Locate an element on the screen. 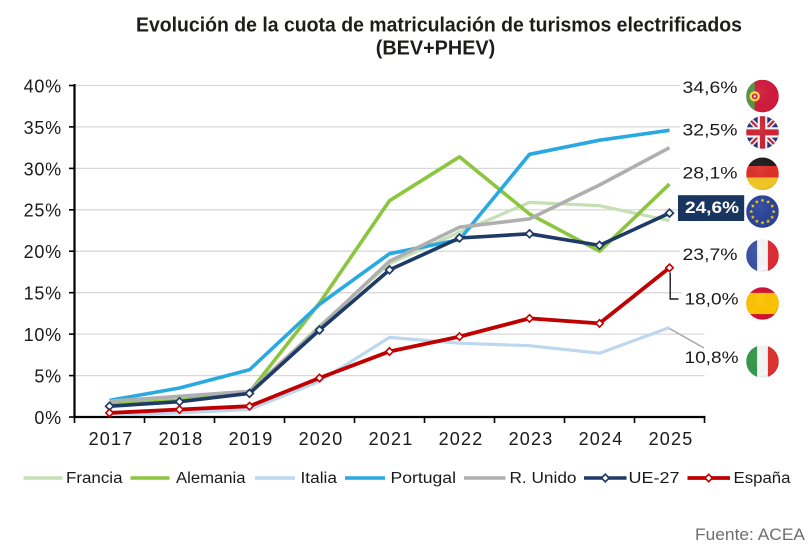  svg-text: Italia is located at coordinates (319, 478).